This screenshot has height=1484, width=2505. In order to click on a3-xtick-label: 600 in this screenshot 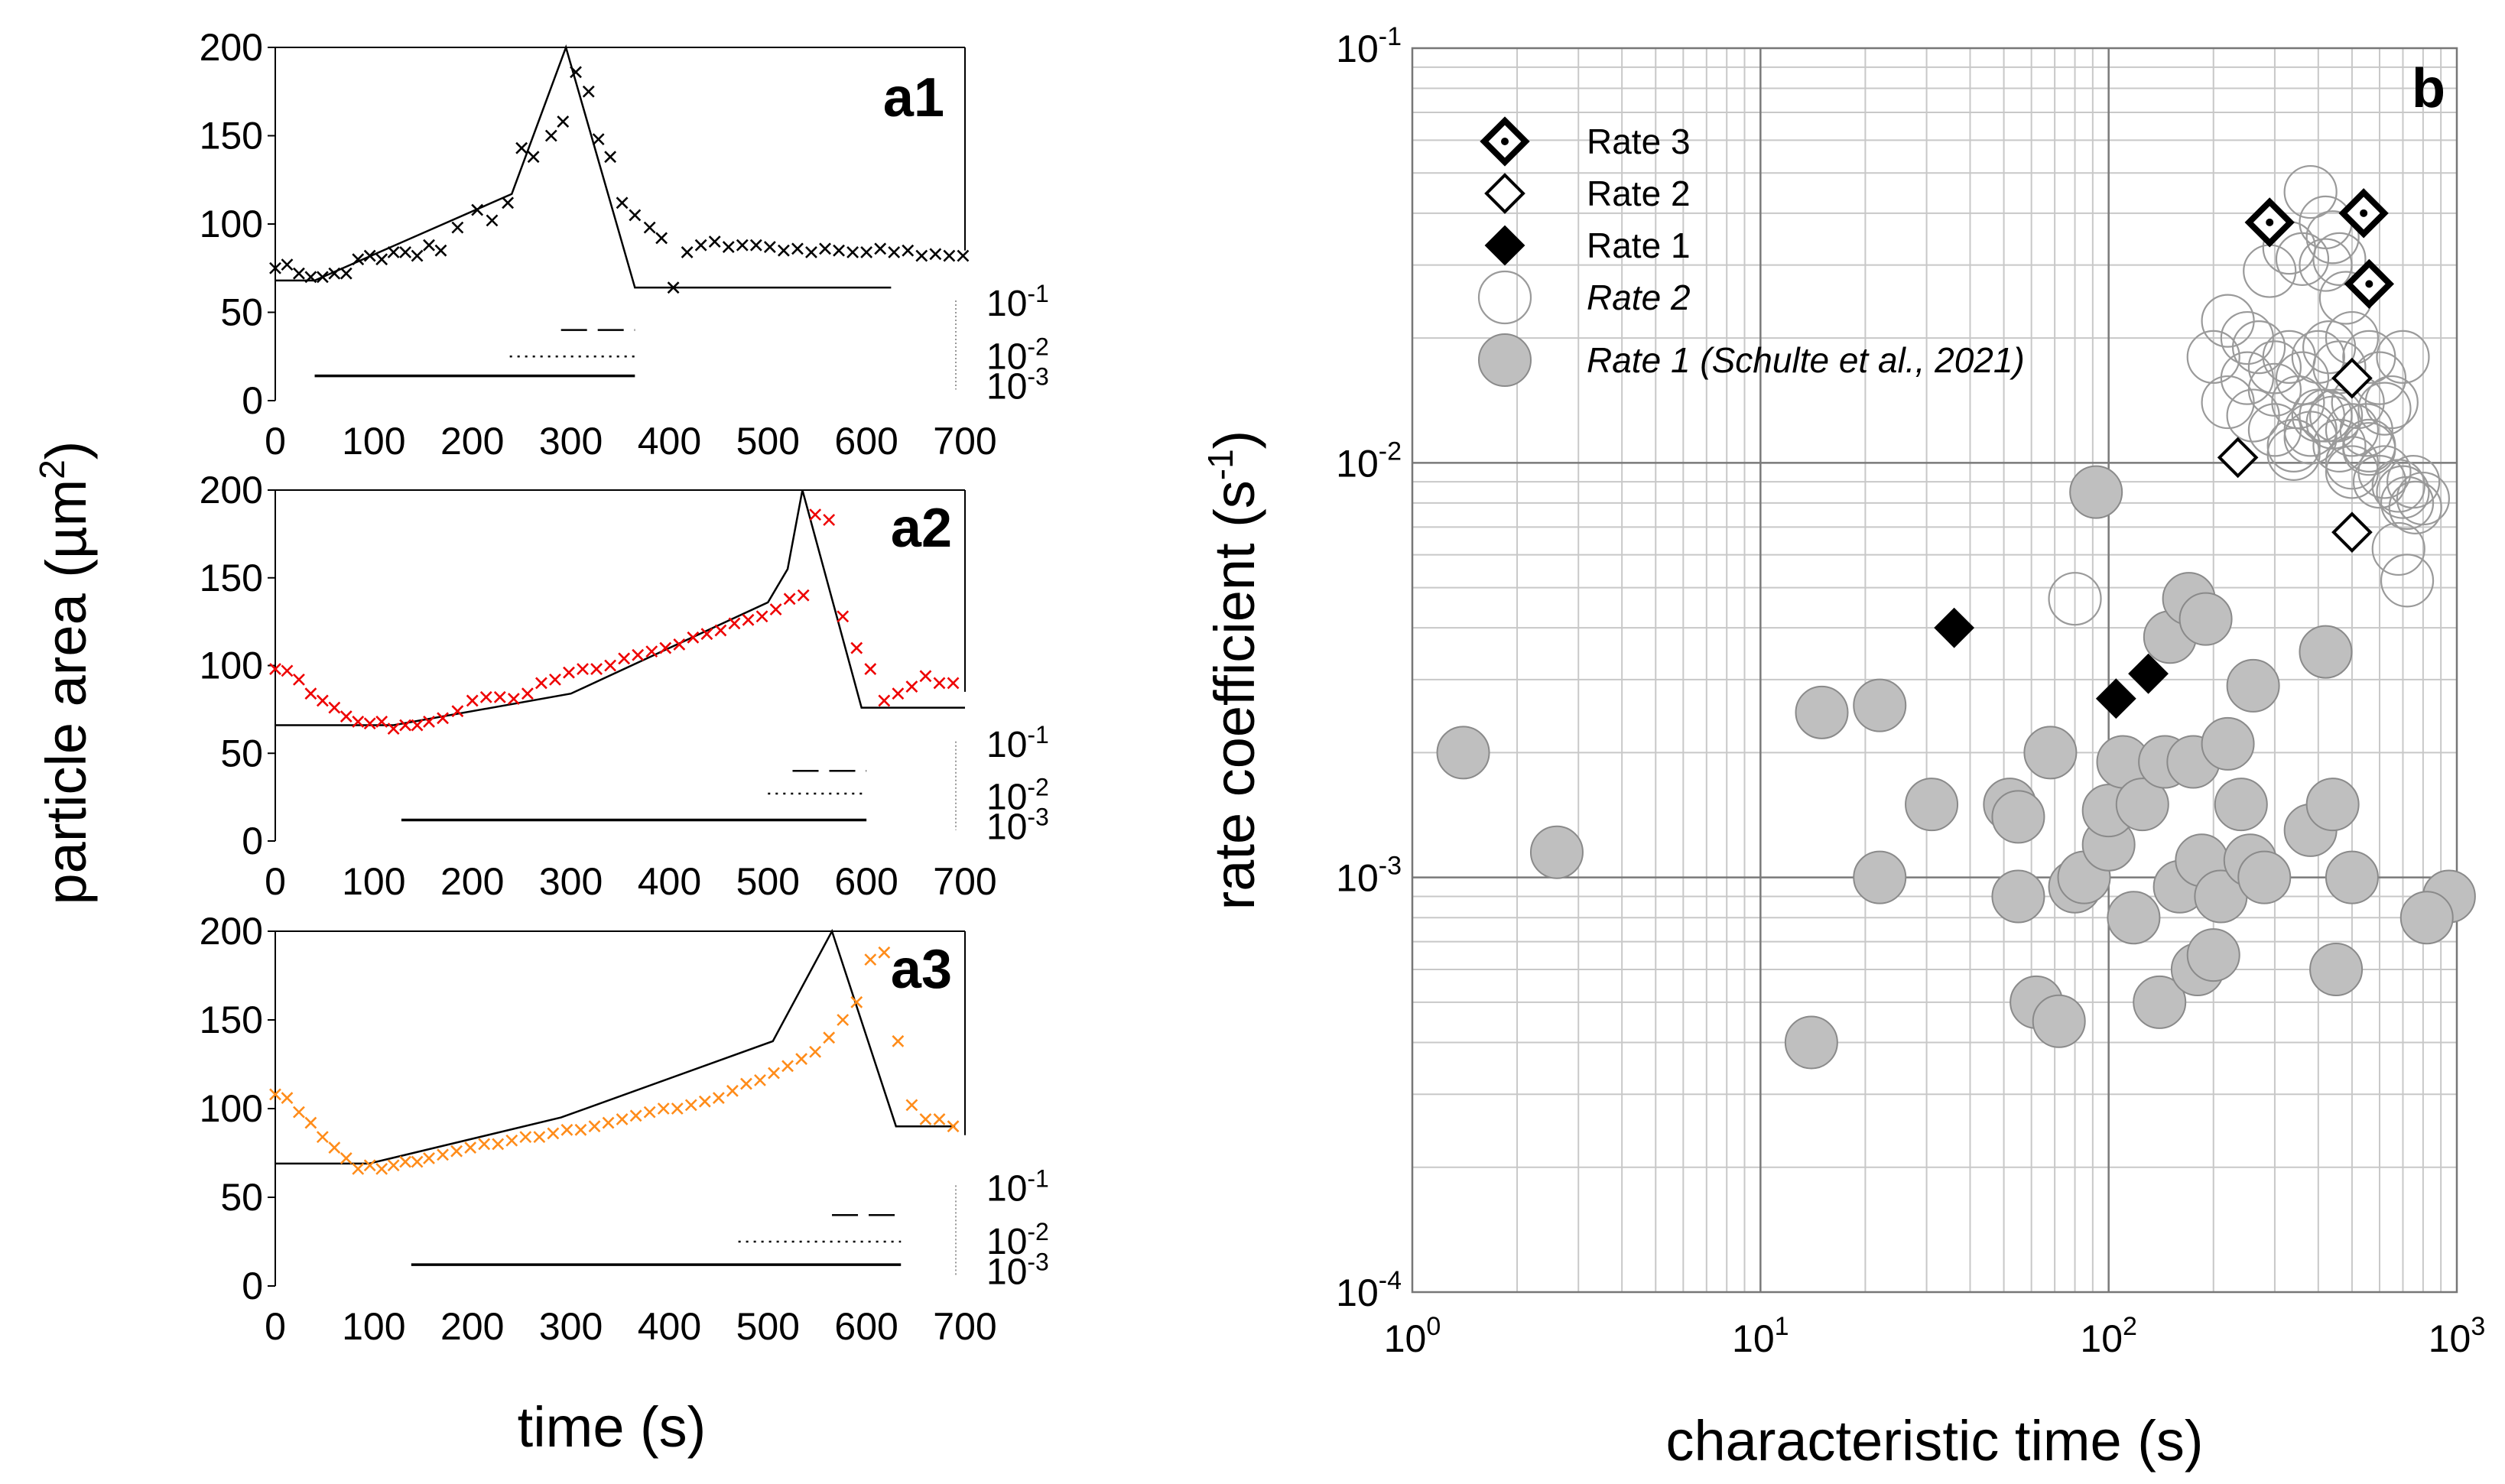, I will do `click(866, 1326)`.